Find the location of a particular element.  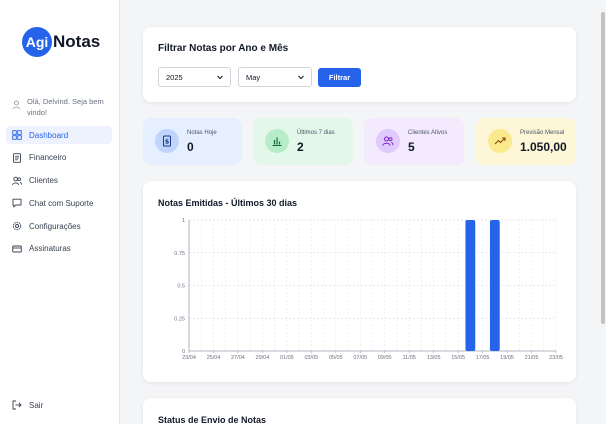

gear-icon is located at coordinates (17, 226).